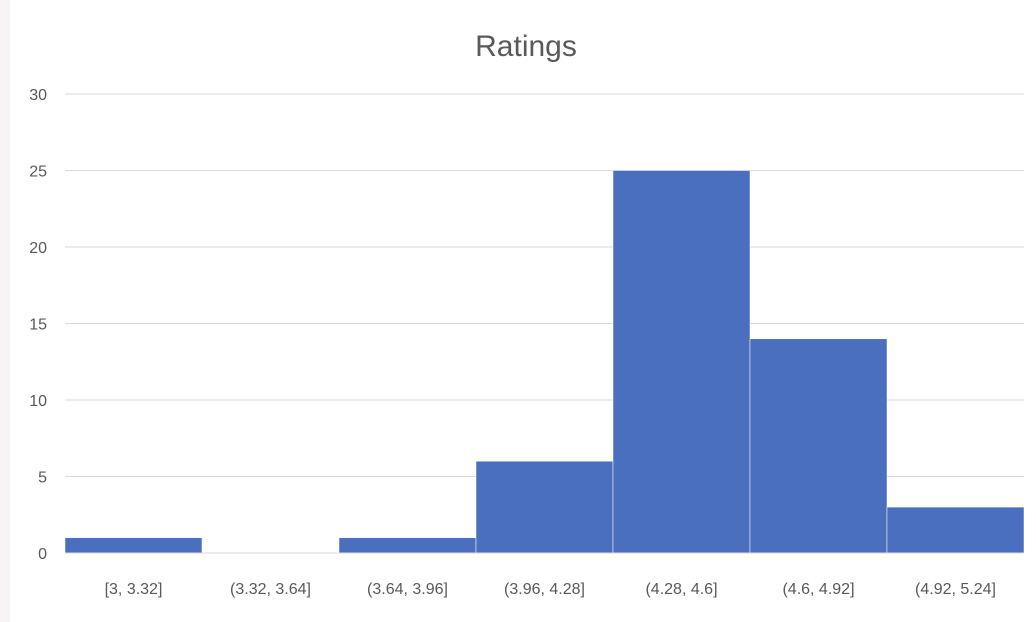 The height and width of the screenshot is (622, 1036). Describe the element at coordinates (5, 311) in the screenshot. I see `left-edge-strip` at that location.